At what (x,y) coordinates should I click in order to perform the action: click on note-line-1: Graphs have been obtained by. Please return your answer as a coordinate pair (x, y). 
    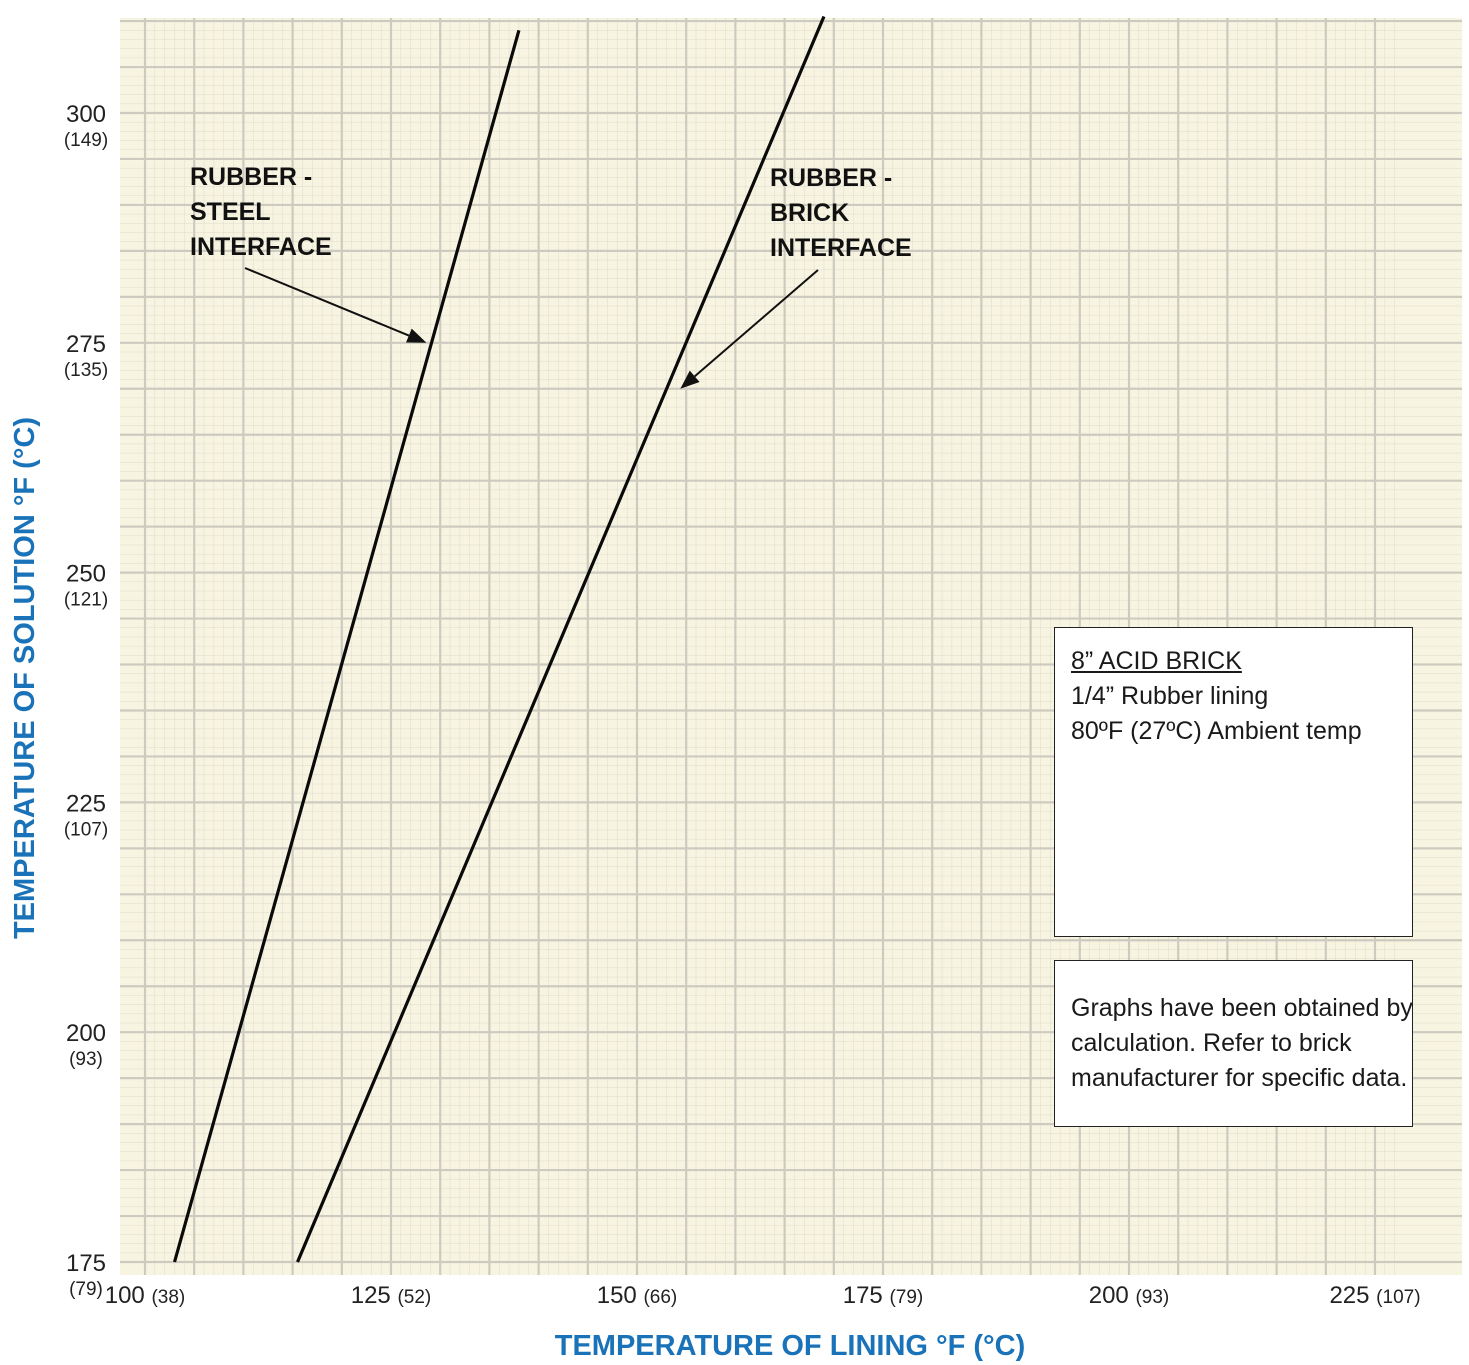
    Looking at the image, I should click on (1242, 1008).